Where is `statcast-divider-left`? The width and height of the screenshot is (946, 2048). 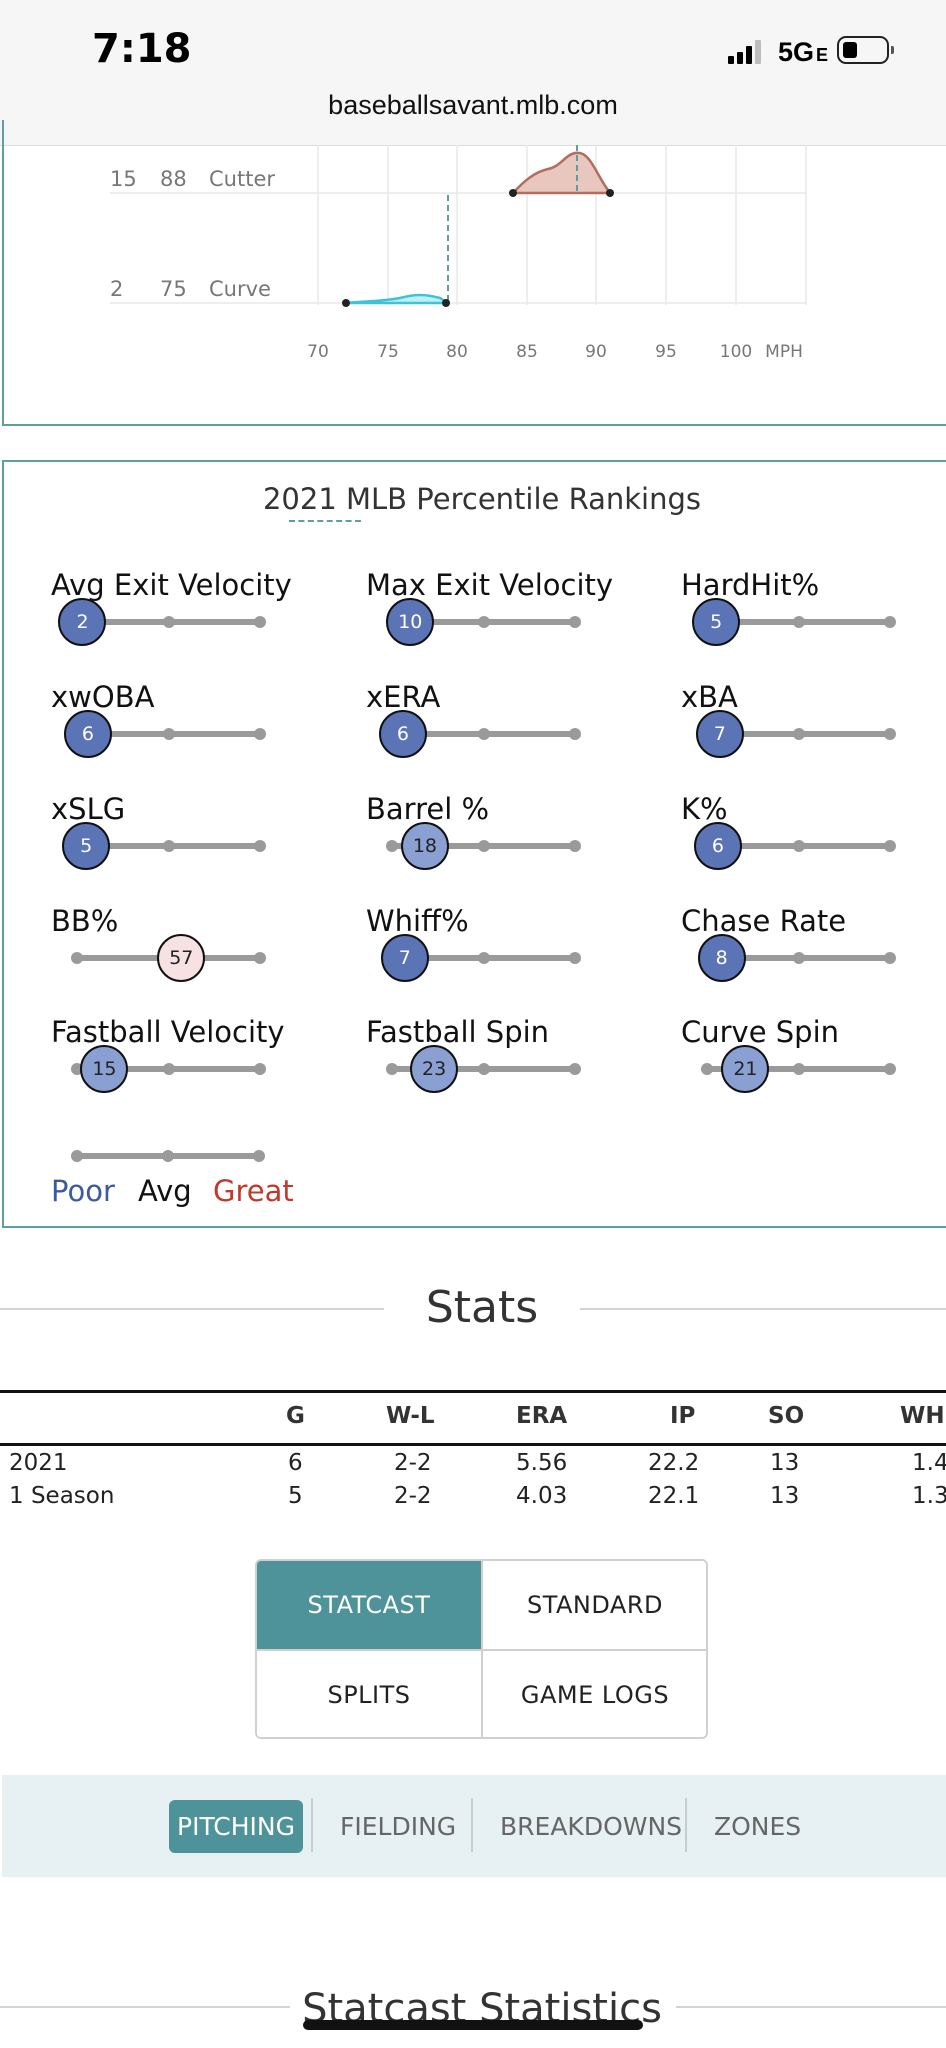
statcast-divider-left is located at coordinates (145, 2007).